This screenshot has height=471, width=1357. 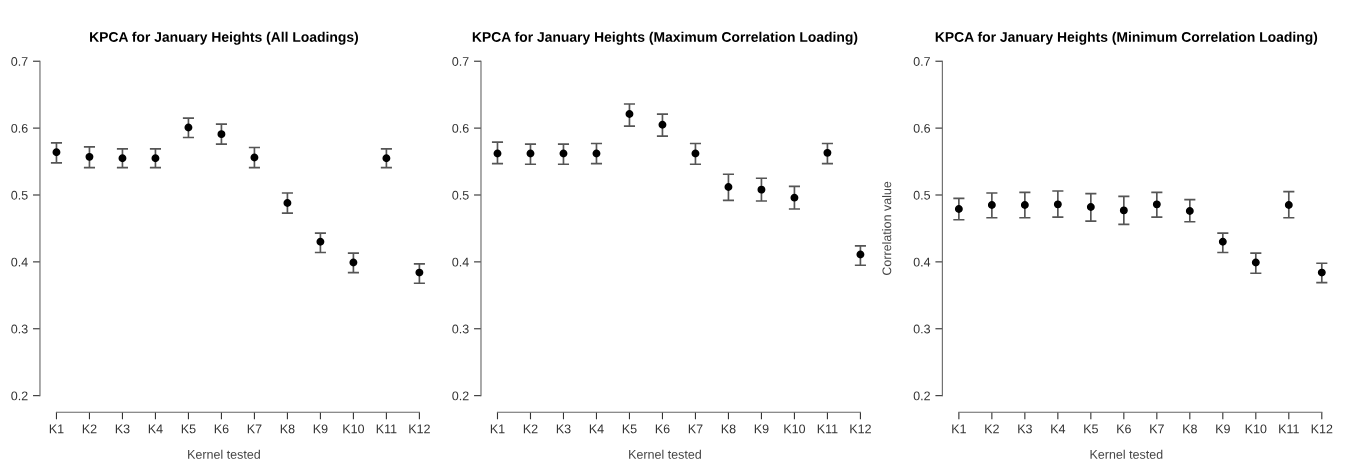 What do you see at coordinates (887, 228) in the screenshot?
I see `y-axis-title: Correlation value` at bounding box center [887, 228].